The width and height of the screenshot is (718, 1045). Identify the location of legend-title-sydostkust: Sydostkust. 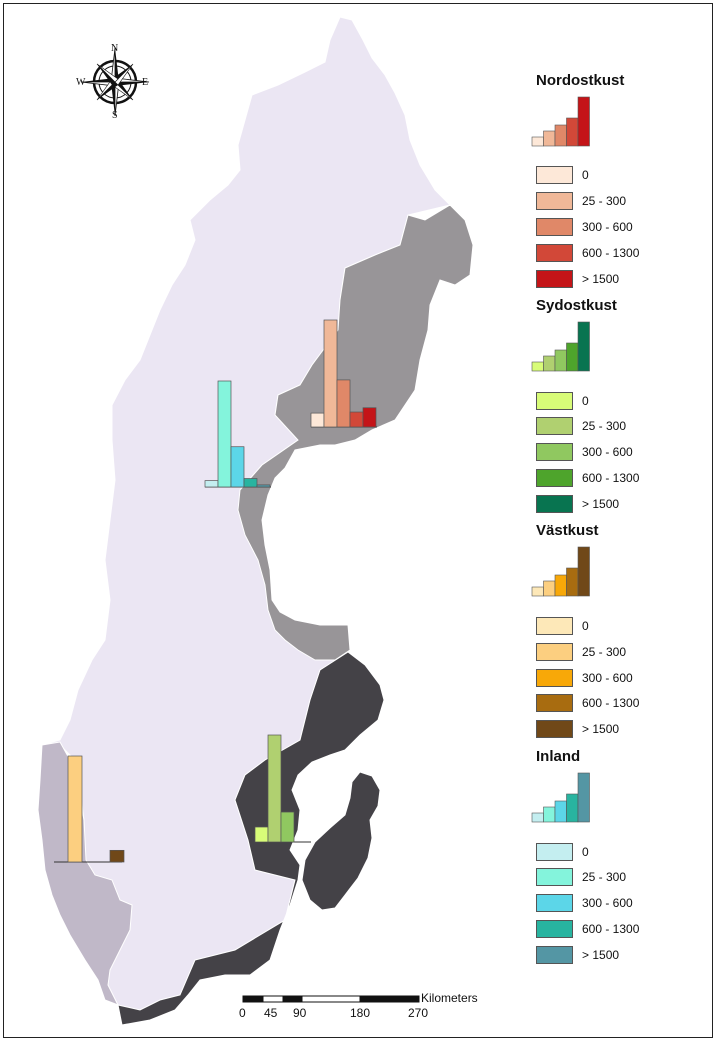
(576, 305).